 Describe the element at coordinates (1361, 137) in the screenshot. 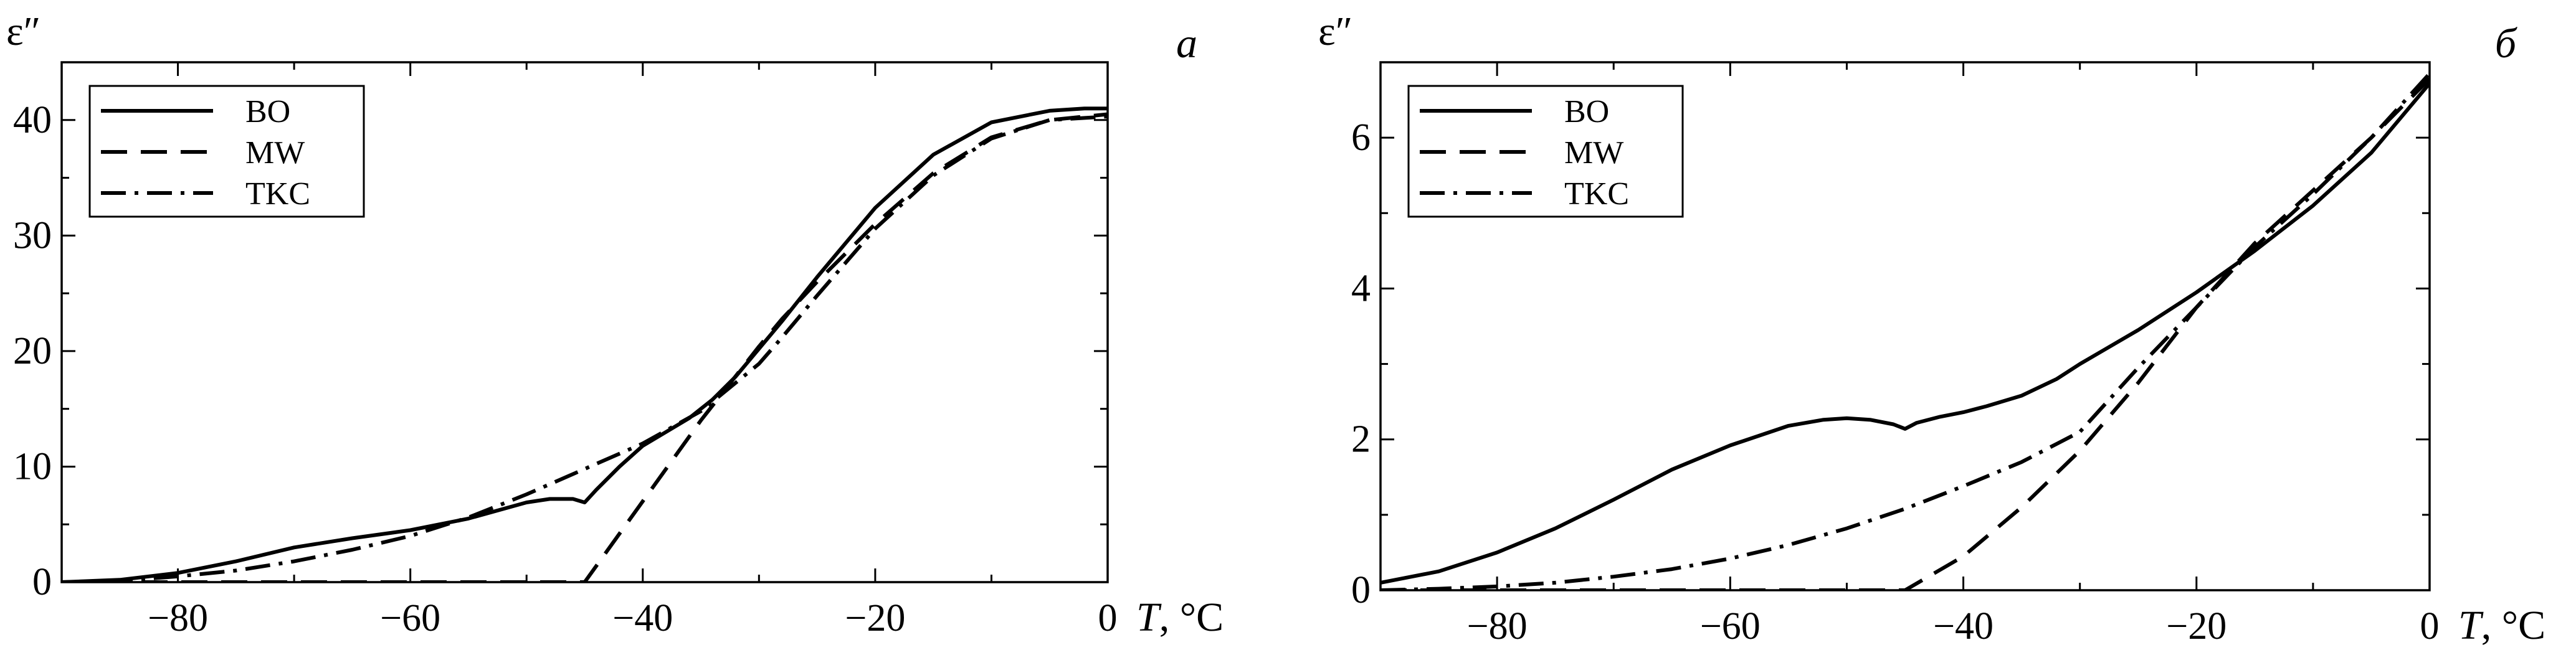

I see `y-tick-label: 6` at that location.